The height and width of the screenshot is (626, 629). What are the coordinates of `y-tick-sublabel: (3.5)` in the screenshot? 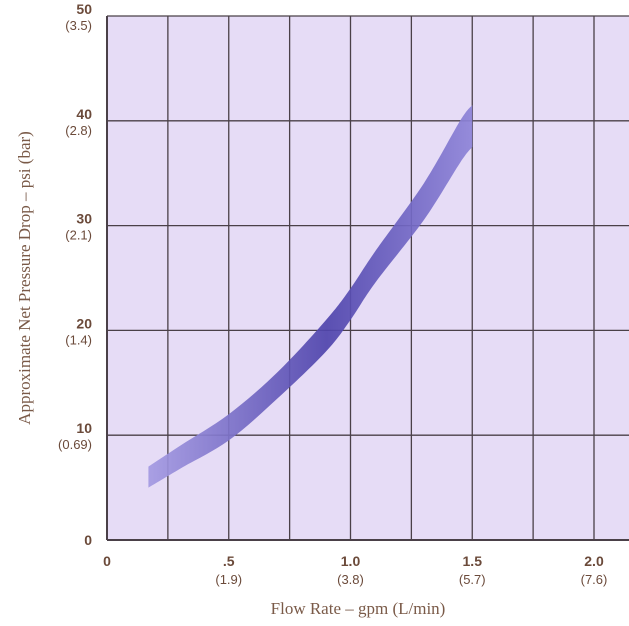 It's located at (78, 25).